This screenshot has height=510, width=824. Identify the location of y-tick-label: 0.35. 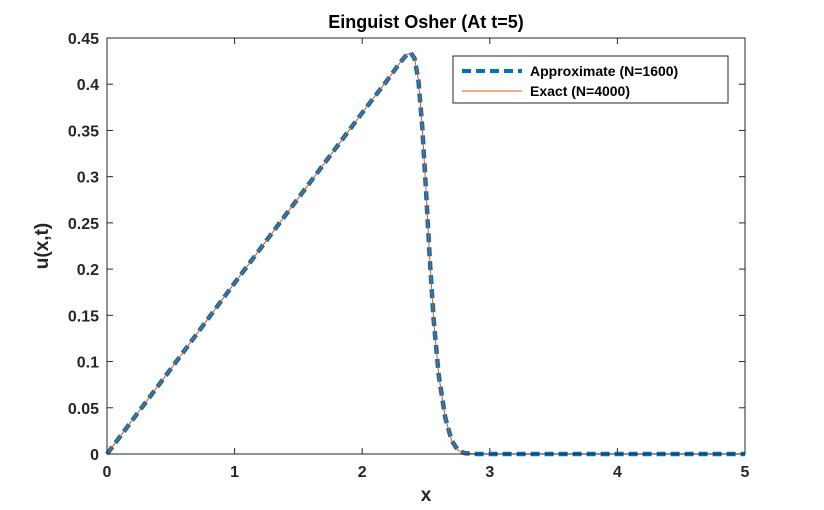
(83, 131).